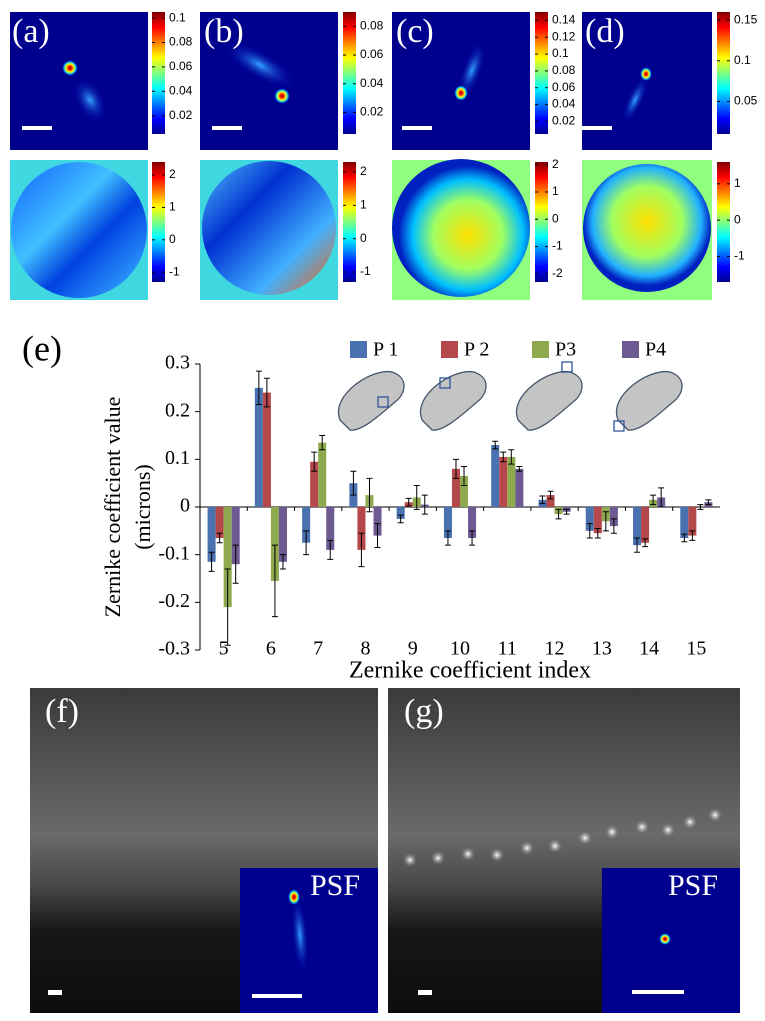  What do you see at coordinates (602, 649) in the screenshot?
I see `x-tick-label: 13` at bounding box center [602, 649].